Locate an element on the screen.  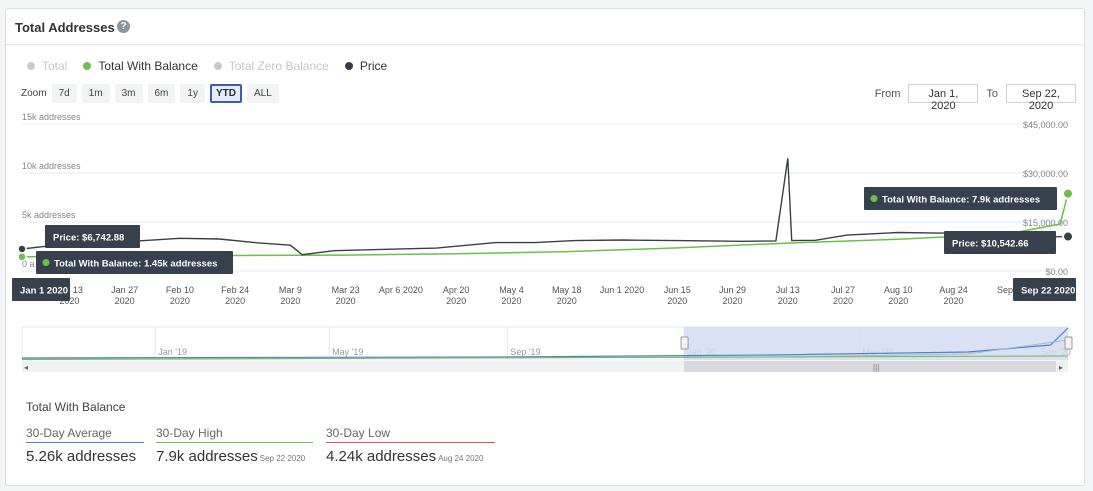
stat-value: 7.9k addresses Sep 22 2020 is located at coordinates (241, 456).